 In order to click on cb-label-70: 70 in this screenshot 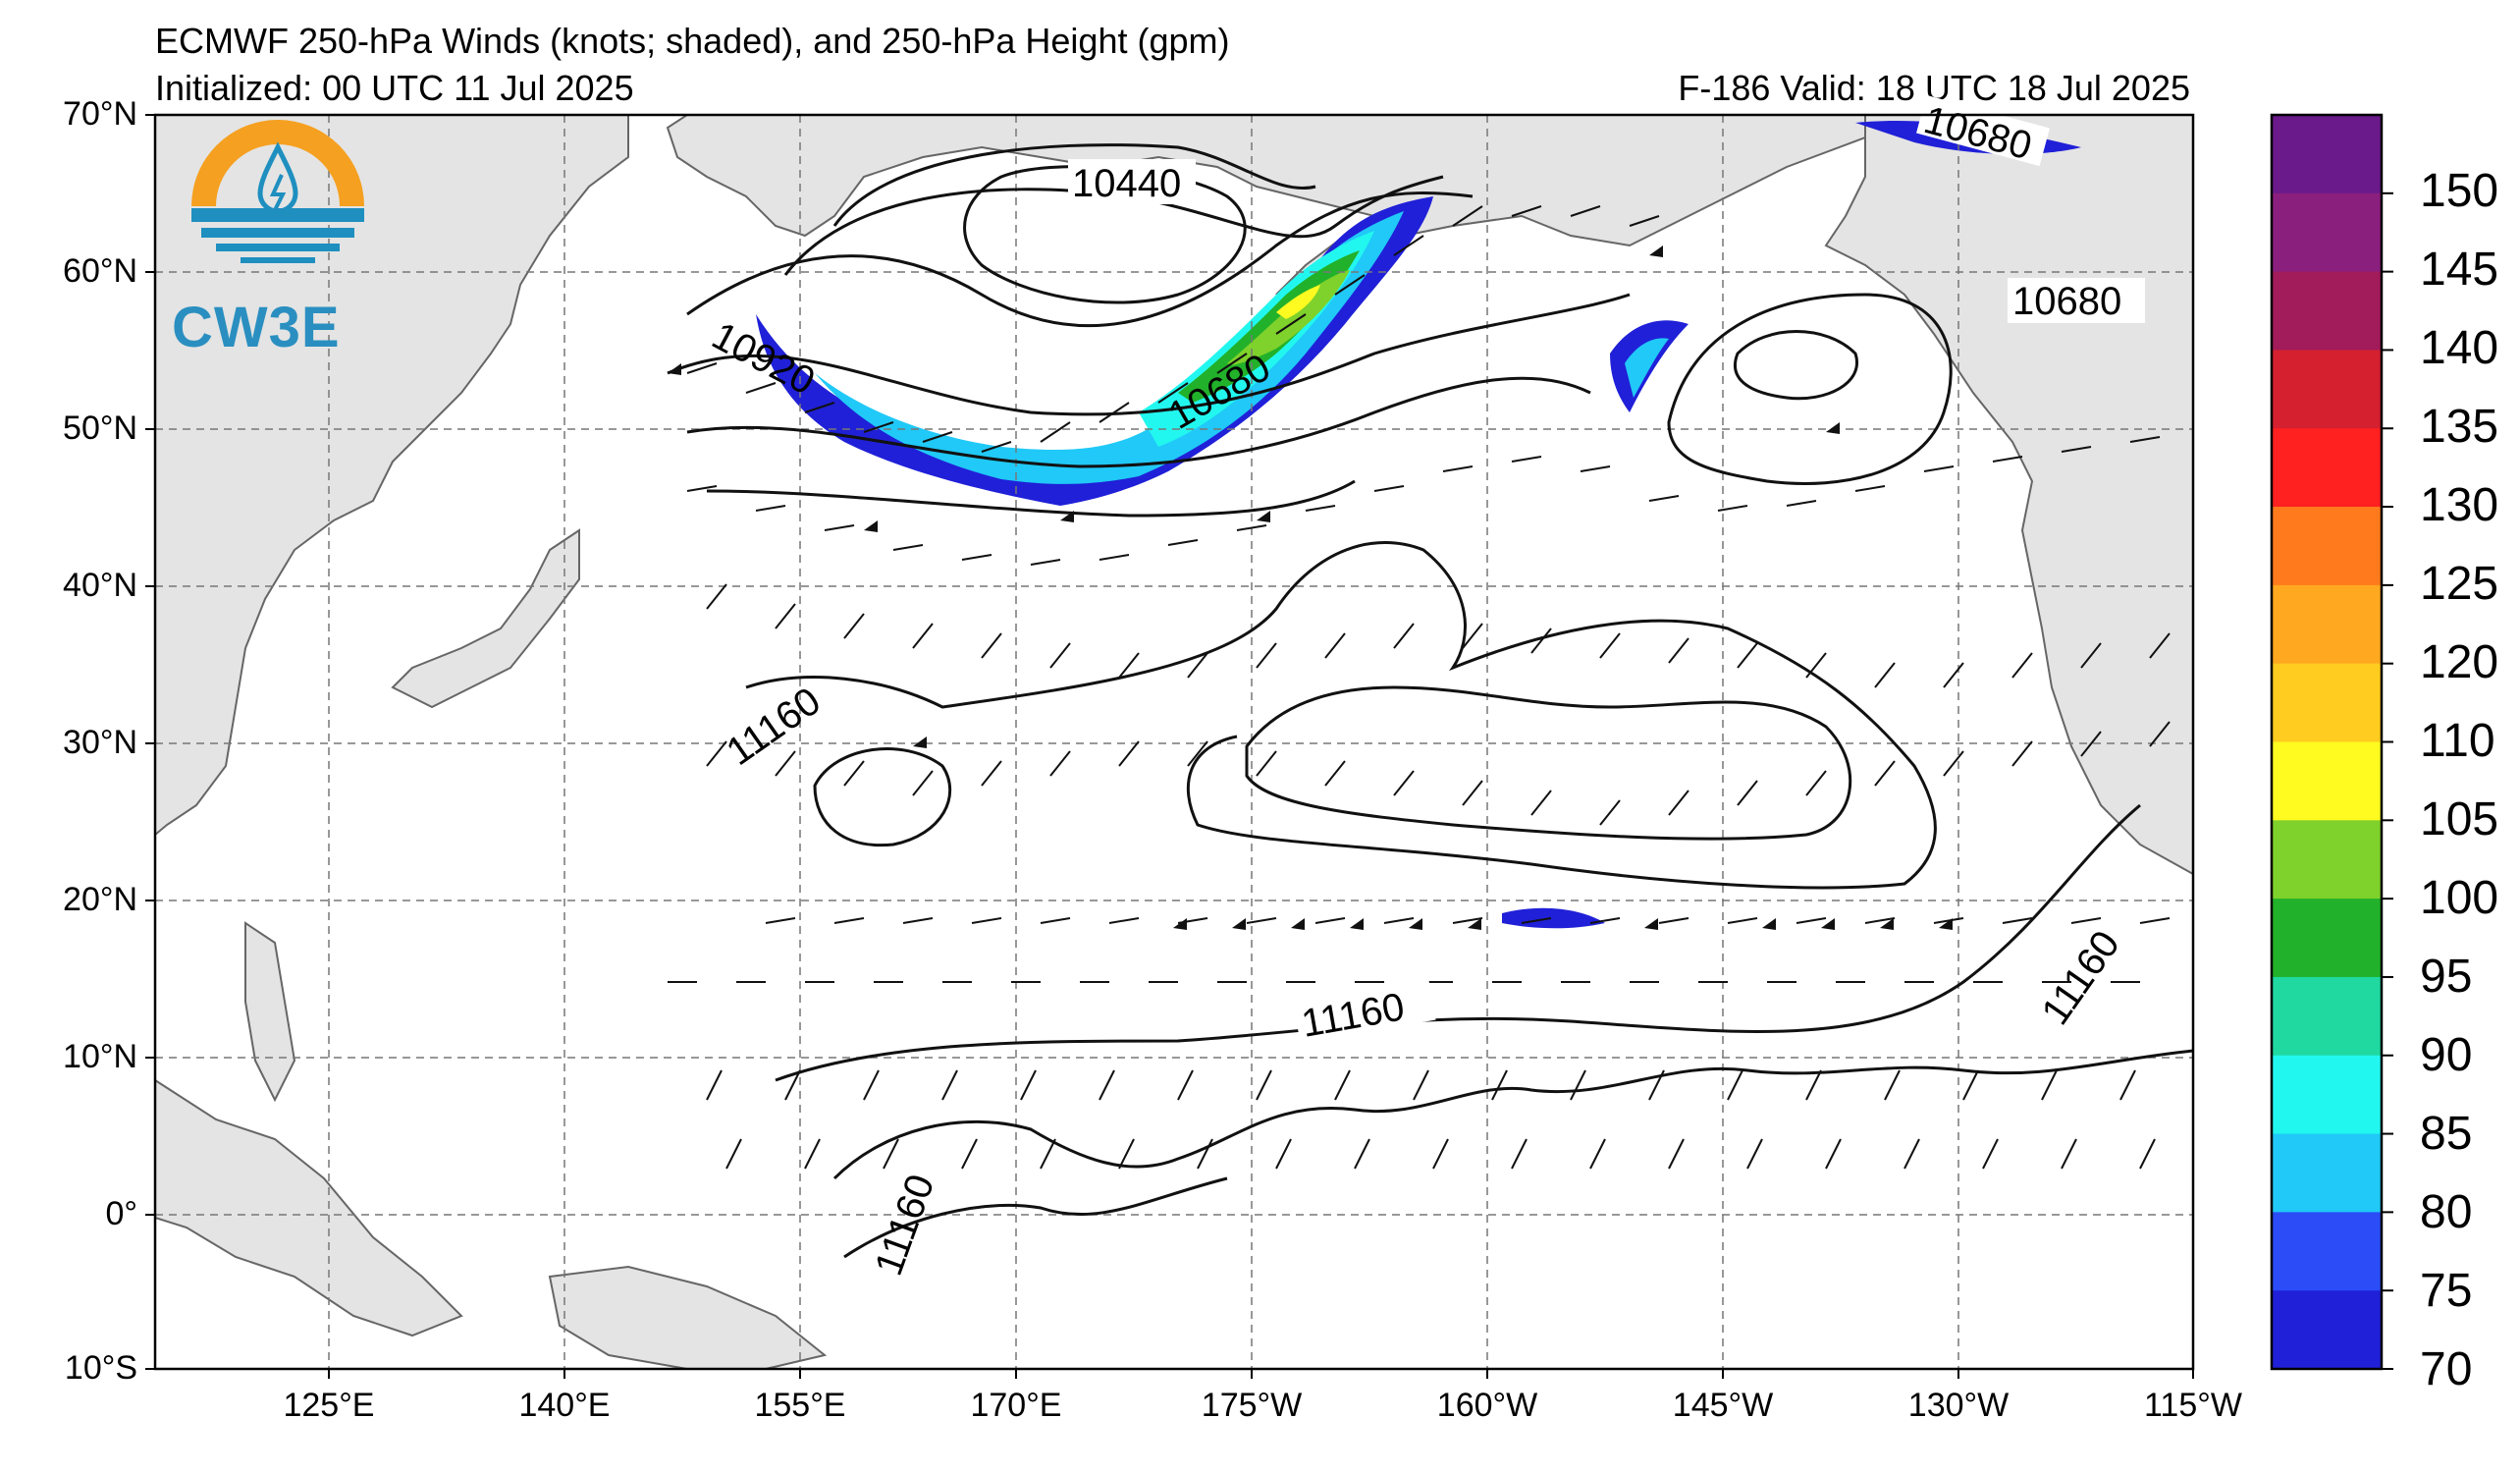, I will do `click(2446, 1369)`.